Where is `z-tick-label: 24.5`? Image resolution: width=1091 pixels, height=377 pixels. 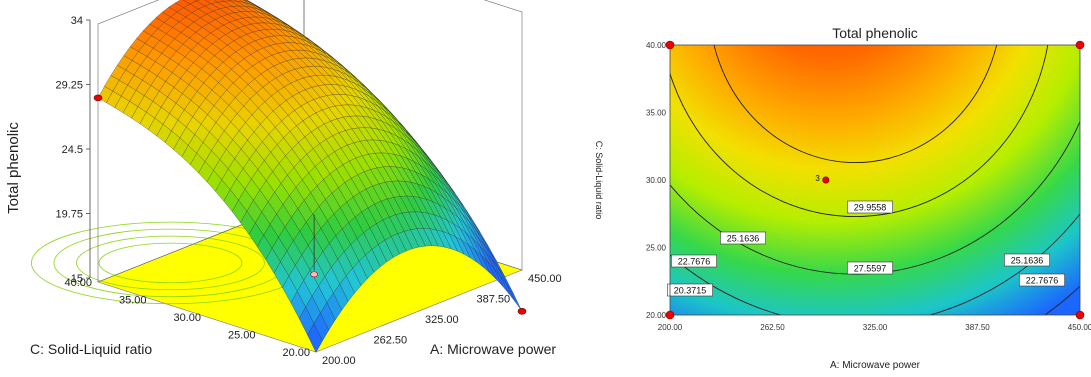 z-tick-label: 24.5 is located at coordinates (72, 150).